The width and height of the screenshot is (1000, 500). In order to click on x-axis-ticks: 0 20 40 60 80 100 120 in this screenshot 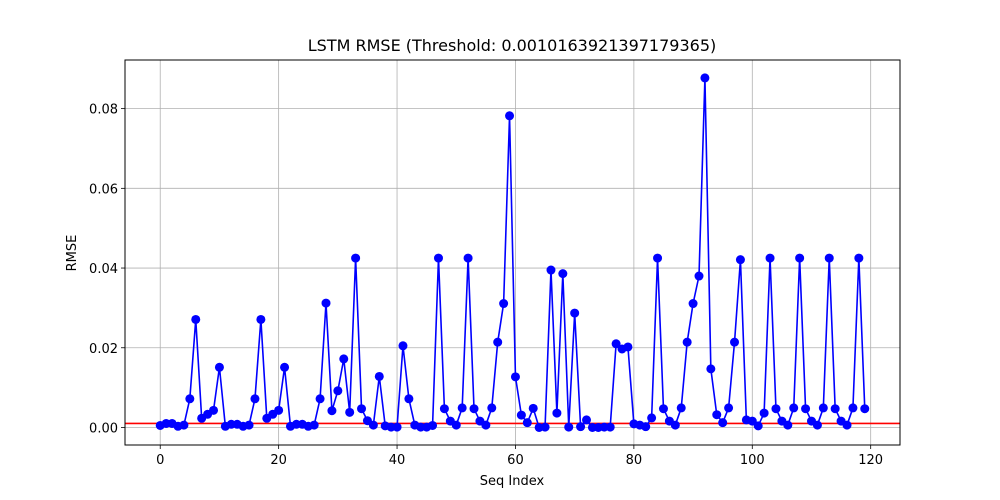, I will do `click(519, 456)`.